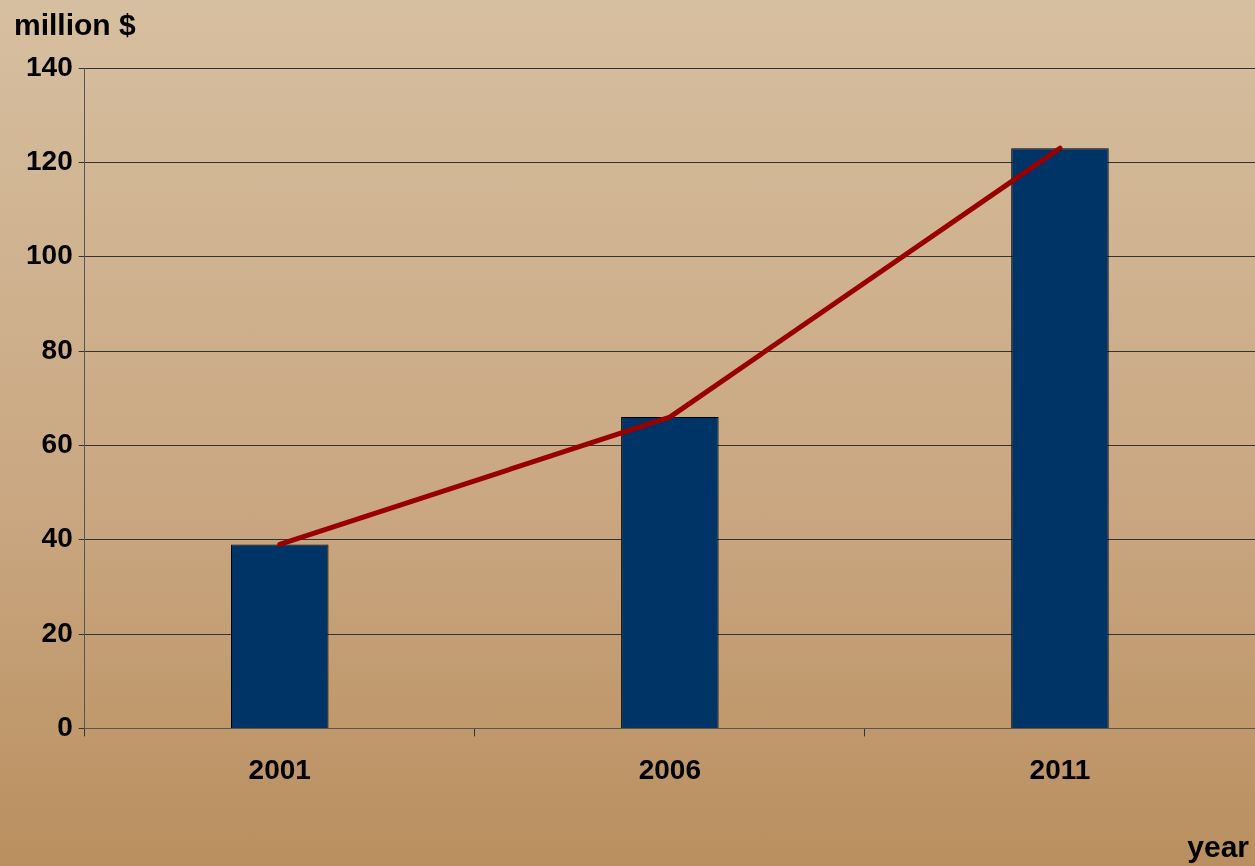 This screenshot has width=1255, height=866. What do you see at coordinates (57, 538) in the screenshot?
I see `y-tick-label: 40` at bounding box center [57, 538].